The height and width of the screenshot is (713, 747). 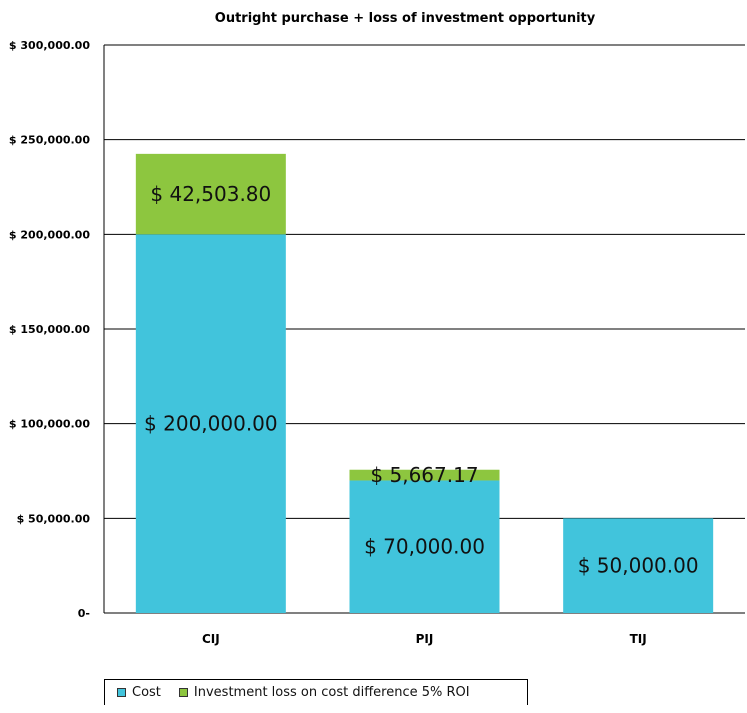 I want to click on data-label: $ 70,000.00, so click(x=424, y=547).